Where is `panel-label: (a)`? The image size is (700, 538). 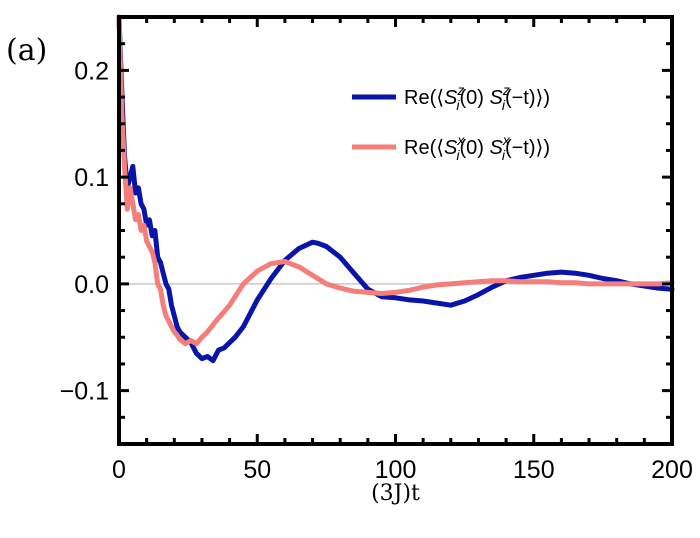
panel-label: (a) is located at coordinates (26, 50).